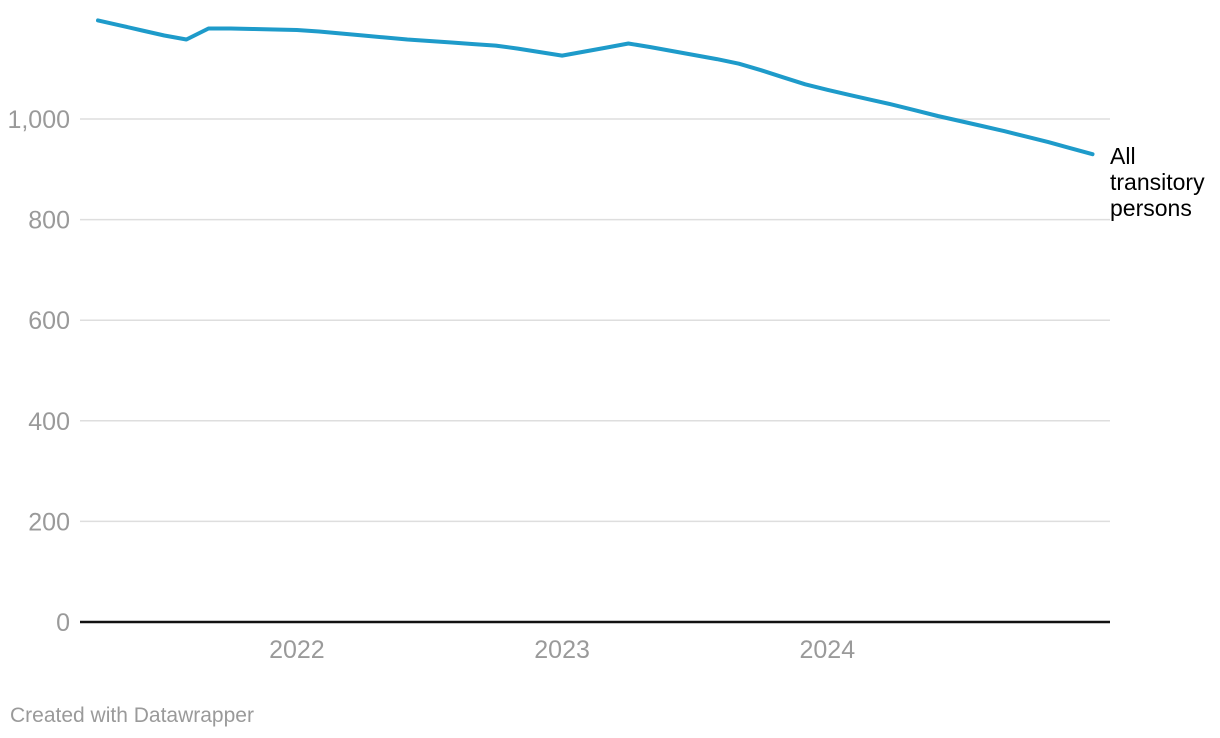 Image resolution: width=1220 pixels, height=738 pixels. What do you see at coordinates (38, 120) in the screenshot?
I see `y-tick-label: 1,000` at bounding box center [38, 120].